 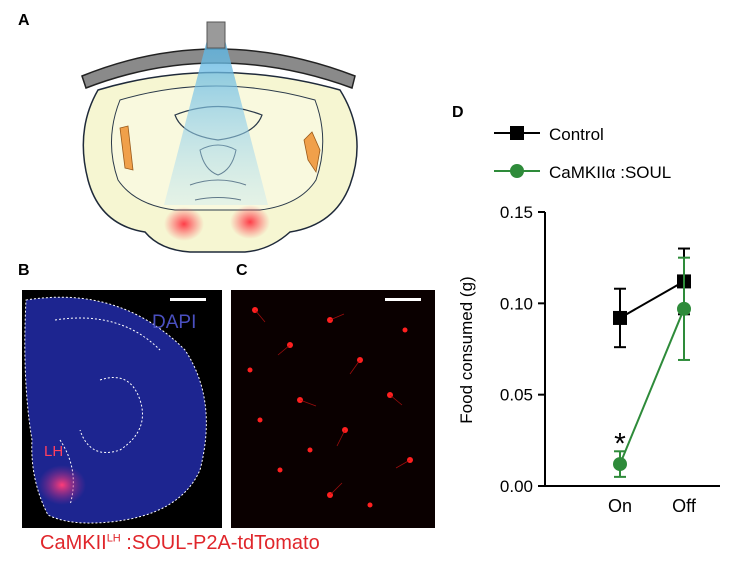 What do you see at coordinates (620, 506) in the screenshot?
I see `x-tick-label: On` at bounding box center [620, 506].